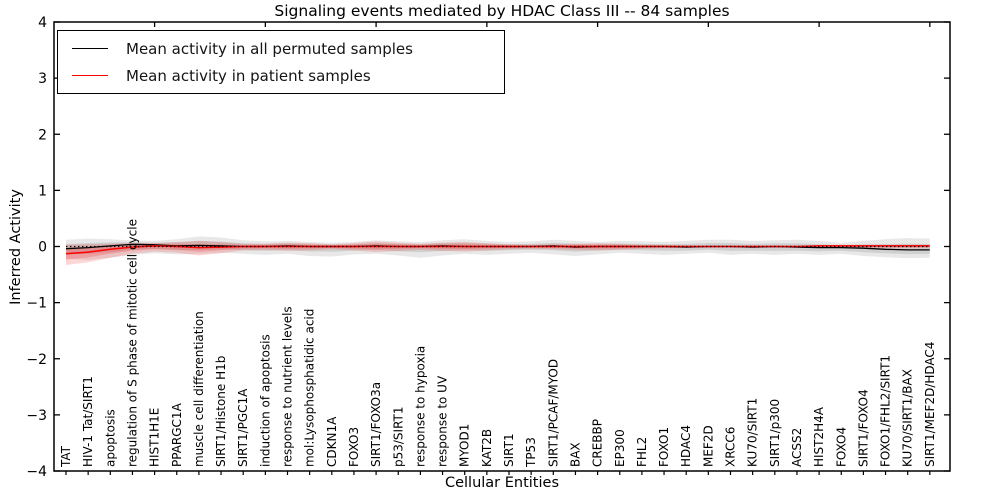  I want to click on x-tick-label: FOXO4, so click(841, 447).